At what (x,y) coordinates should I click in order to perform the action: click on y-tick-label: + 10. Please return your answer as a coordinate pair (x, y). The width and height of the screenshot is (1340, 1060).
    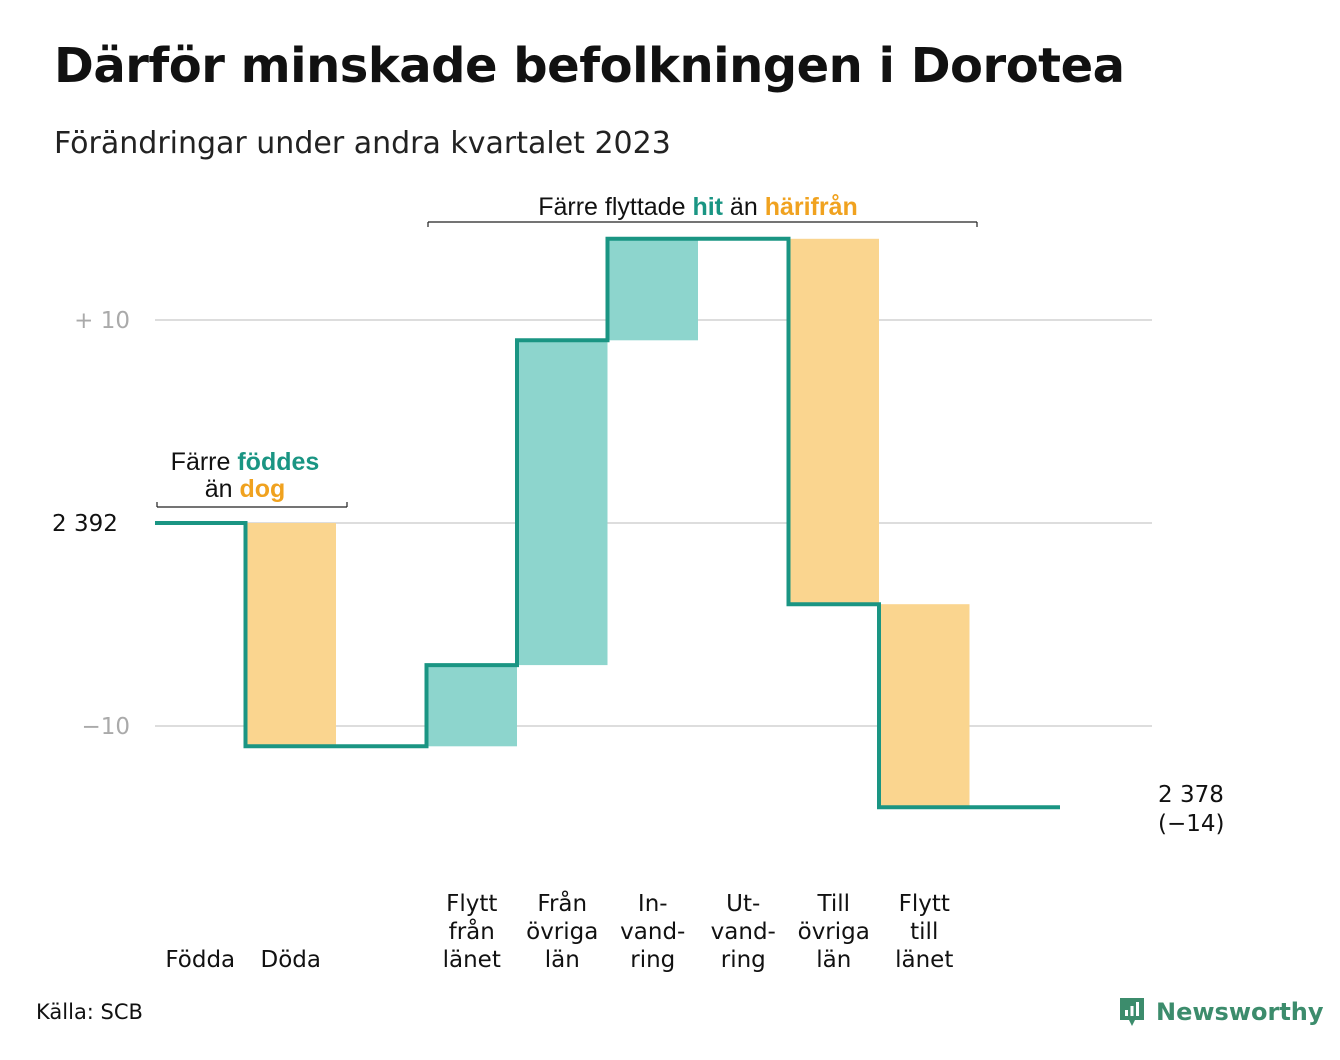
    Looking at the image, I should click on (102, 321).